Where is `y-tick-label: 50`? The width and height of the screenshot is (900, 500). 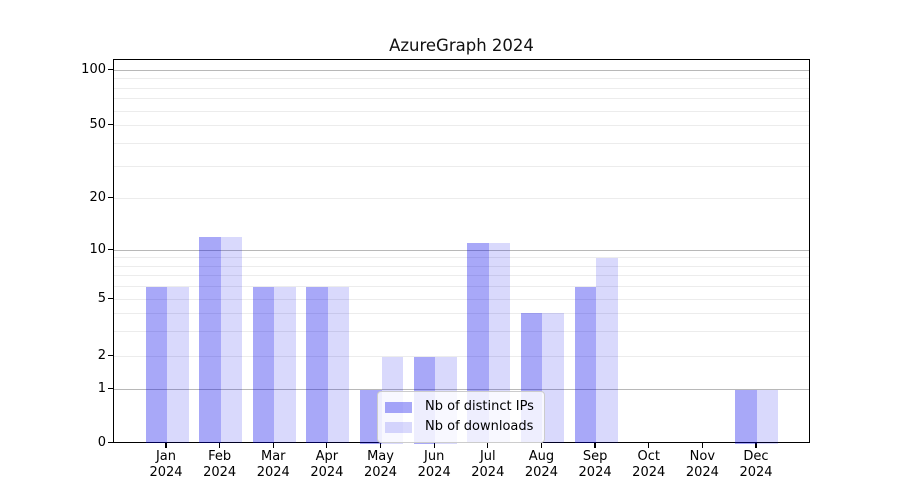 y-tick-label: 50 is located at coordinates (97, 124).